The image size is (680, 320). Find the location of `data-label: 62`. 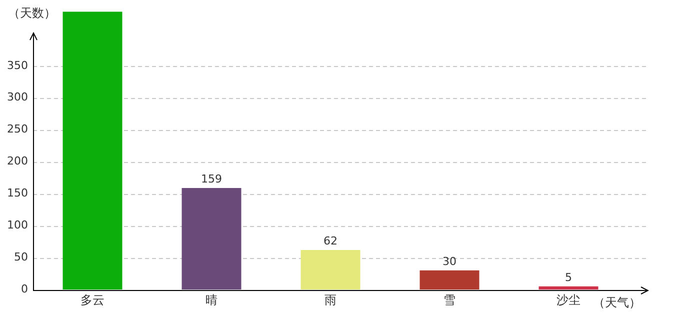

data-label: 62 is located at coordinates (331, 241).